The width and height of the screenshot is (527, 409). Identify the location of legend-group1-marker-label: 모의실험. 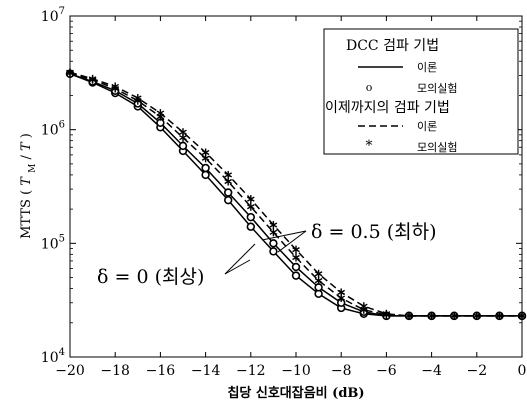
(437, 88).